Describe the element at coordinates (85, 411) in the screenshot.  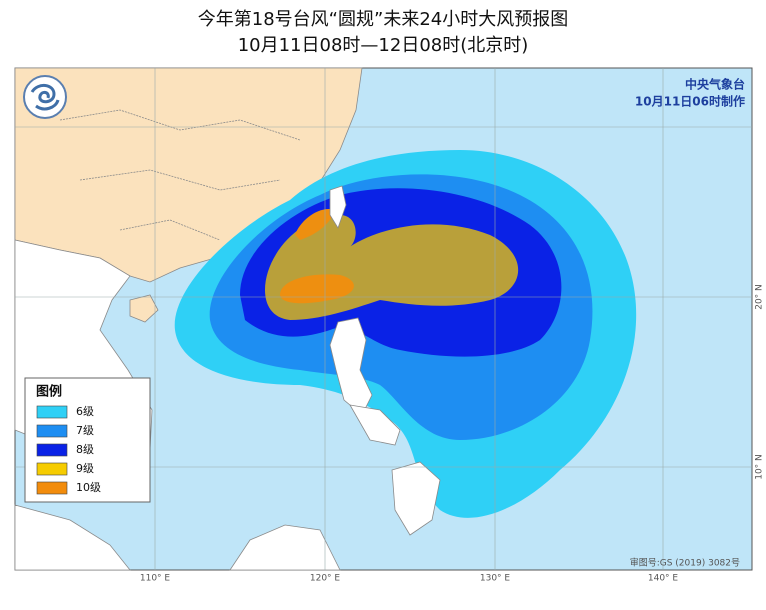
I see `legend-label: 6级` at that location.